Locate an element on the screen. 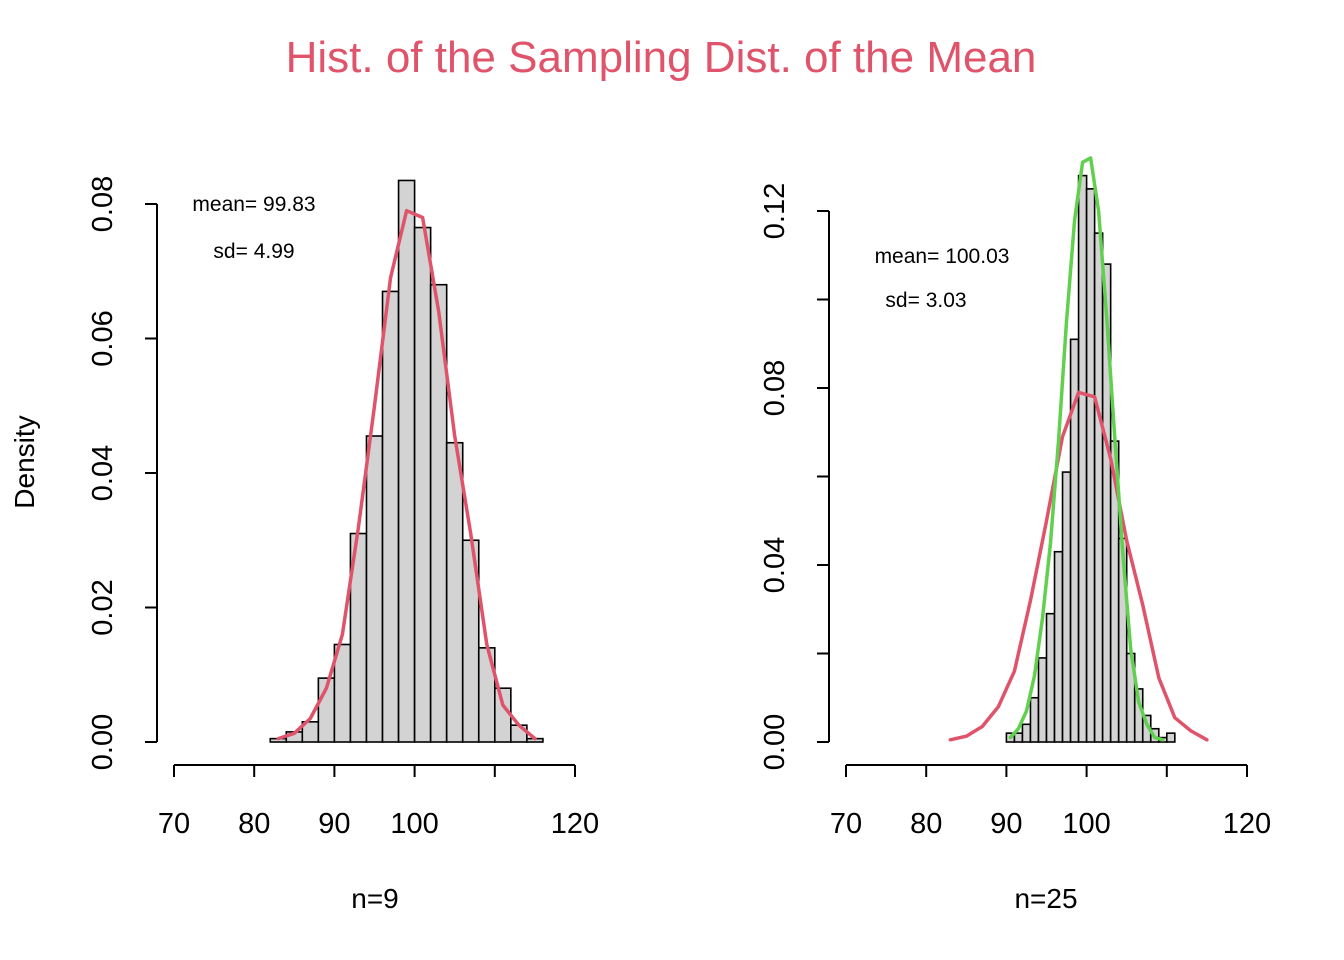  sd-annotation-n9: sd= 4.99 is located at coordinates (253, 251).